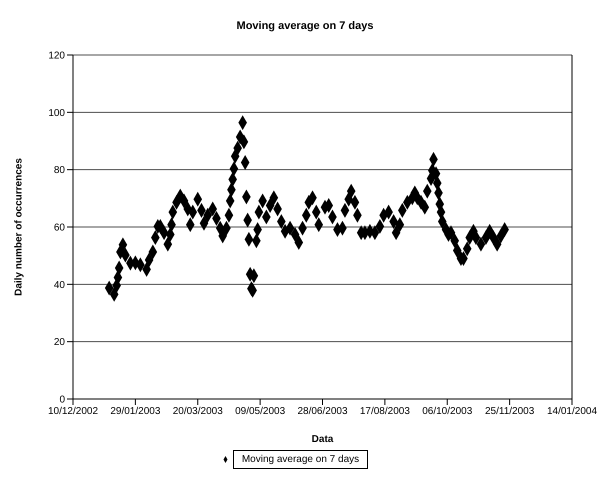 The width and height of the screenshot is (610, 487). I want to click on x-tick-label: 25/11/2003, so click(509, 412).